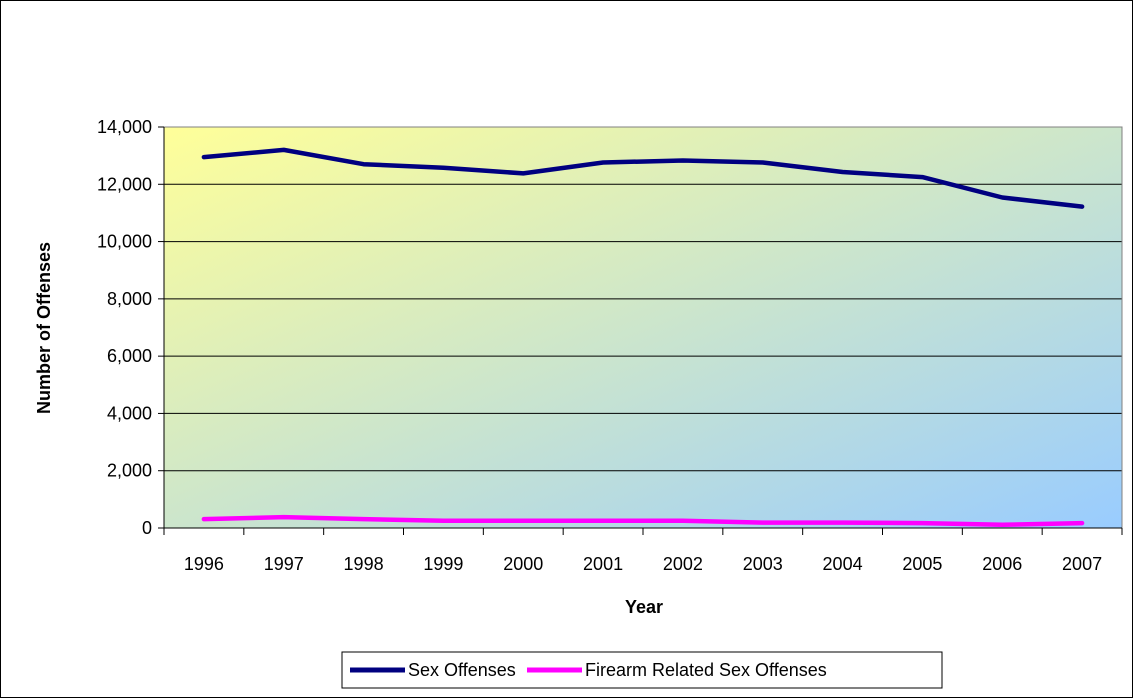 This screenshot has width=1133, height=698. I want to click on x-tick-label: 1997, so click(284, 564).